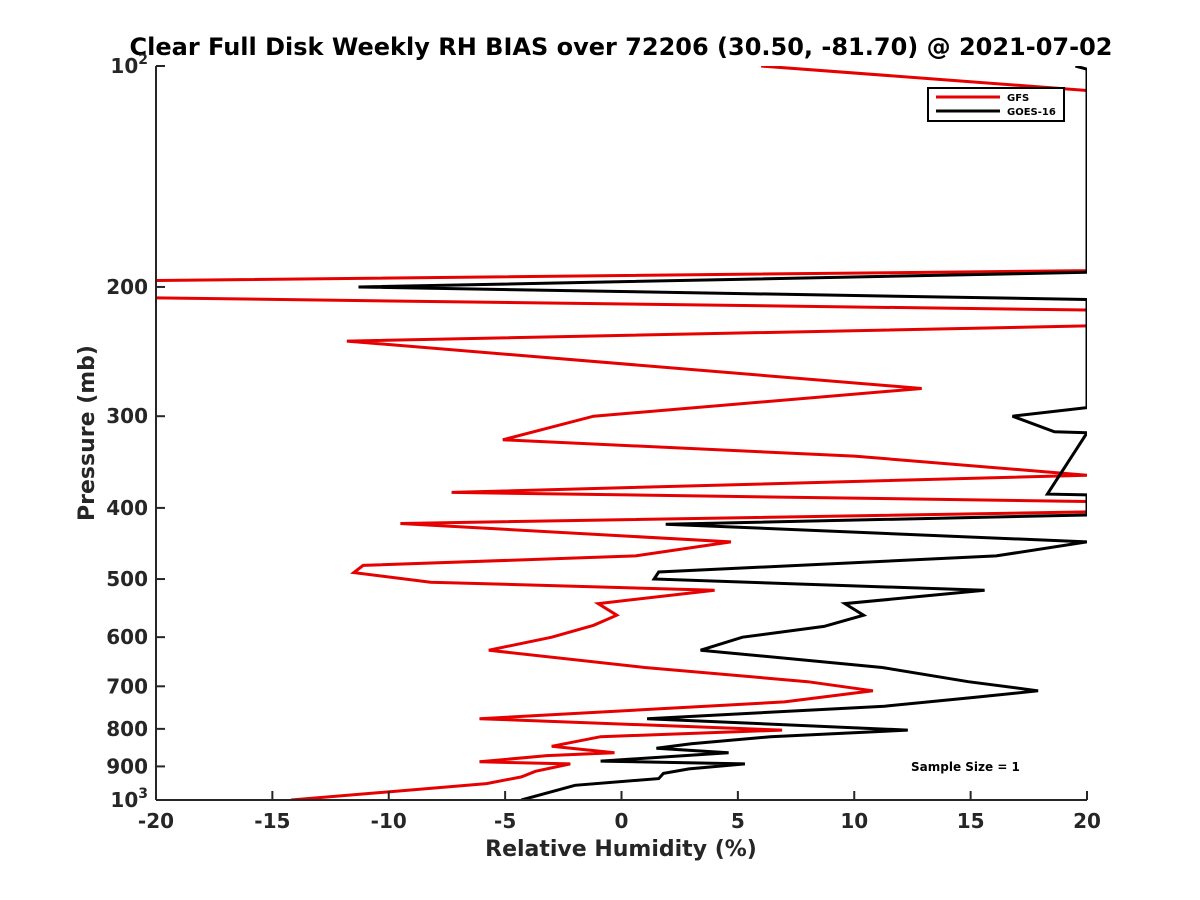  What do you see at coordinates (127, 579) in the screenshot?
I see `y-tick-label: 500` at bounding box center [127, 579].